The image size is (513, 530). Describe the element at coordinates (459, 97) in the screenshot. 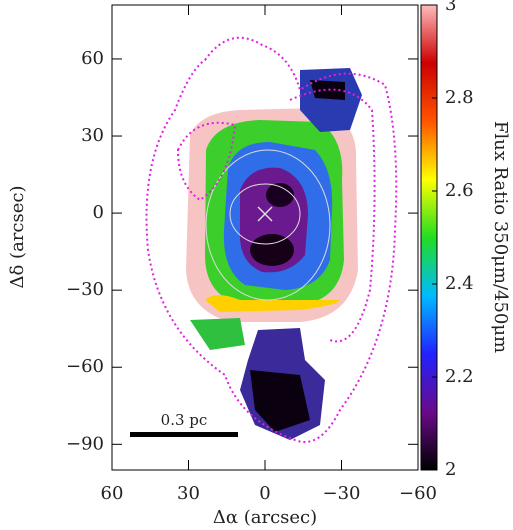

I see `colorbar-tick-label: 2.8` at that location.